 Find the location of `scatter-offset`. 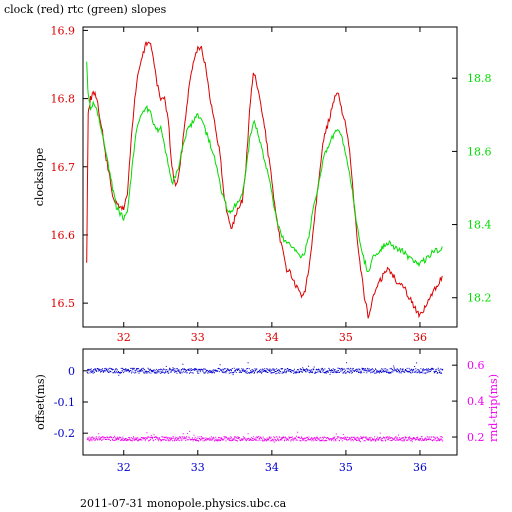

scatter-offset is located at coordinates (265, 369).